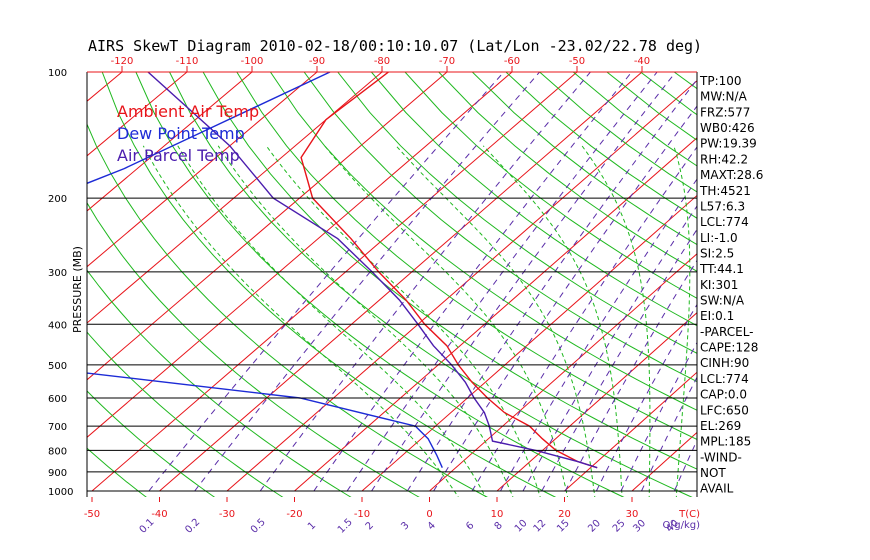 The image size is (870, 560). What do you see at coordinates (642, 61) in the screenshot?
I see `top-axis-tick-label: -40` at bounding box center [642, 61].